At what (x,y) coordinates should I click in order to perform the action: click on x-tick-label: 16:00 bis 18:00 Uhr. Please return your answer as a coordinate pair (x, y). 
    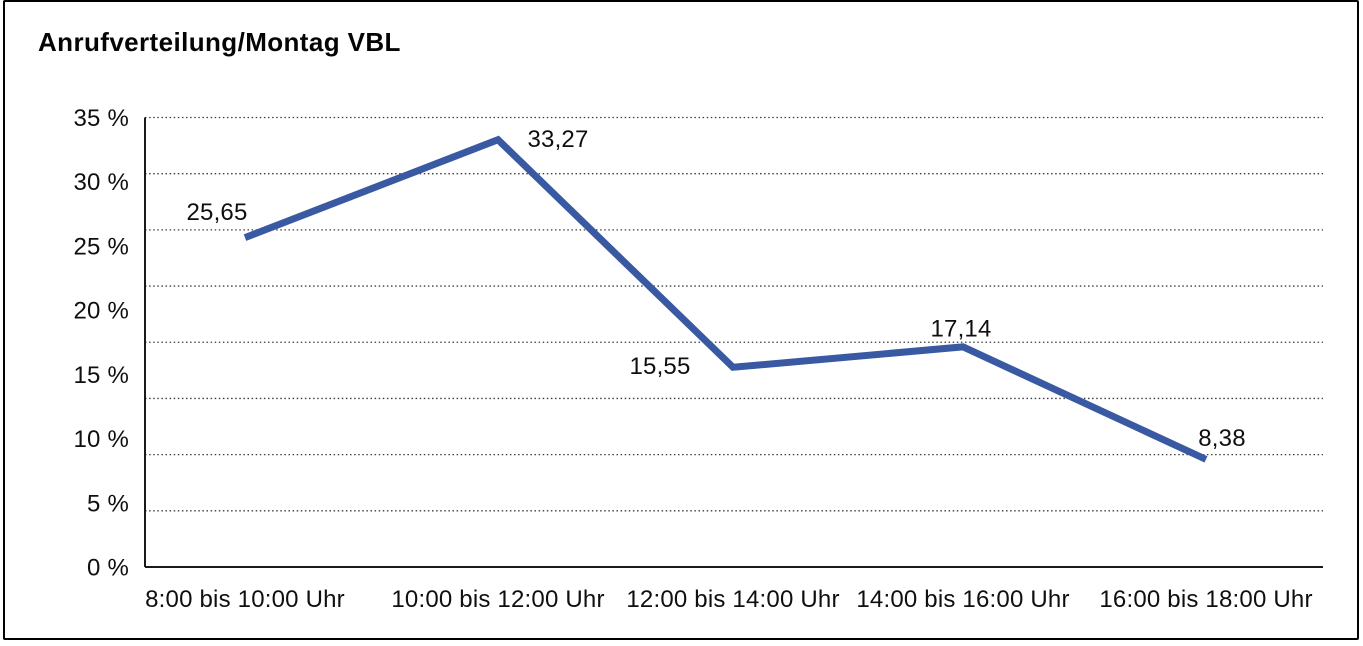
    Looking at the image, I should click on (1205, 599).